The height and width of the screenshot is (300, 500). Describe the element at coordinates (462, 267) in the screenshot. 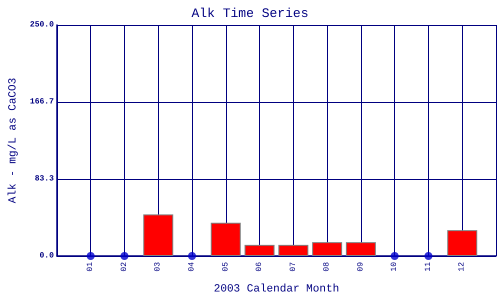

I see `x-tick-label: 12` at that location.